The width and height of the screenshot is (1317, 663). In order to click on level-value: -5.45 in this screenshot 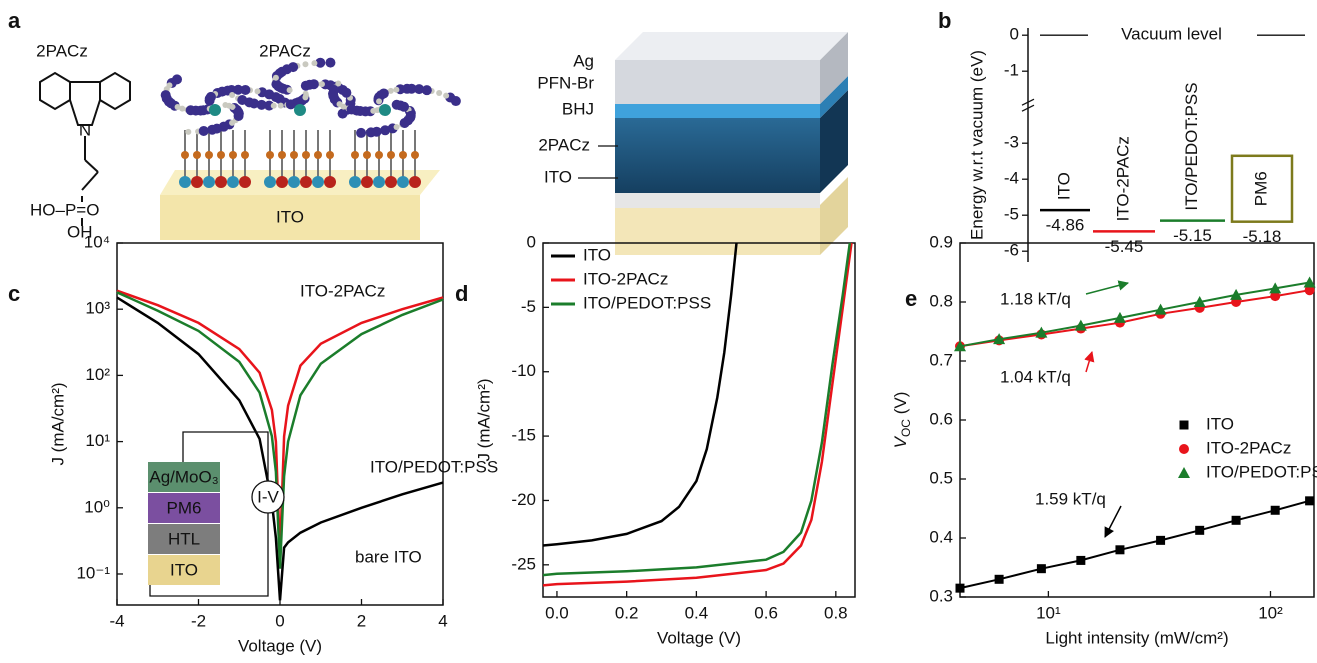, I will do `click(1124, 246)`.